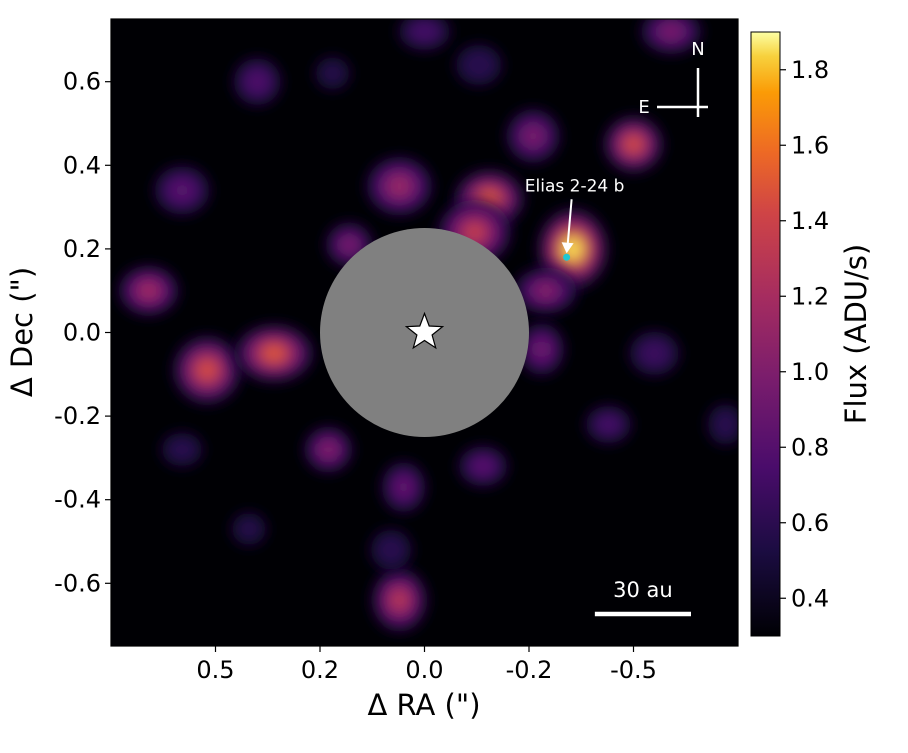  What do you see at coordinates (529, 670) in the screenshot?
I see `x-tick-label: -0.2` at bounding box center [529, 670].